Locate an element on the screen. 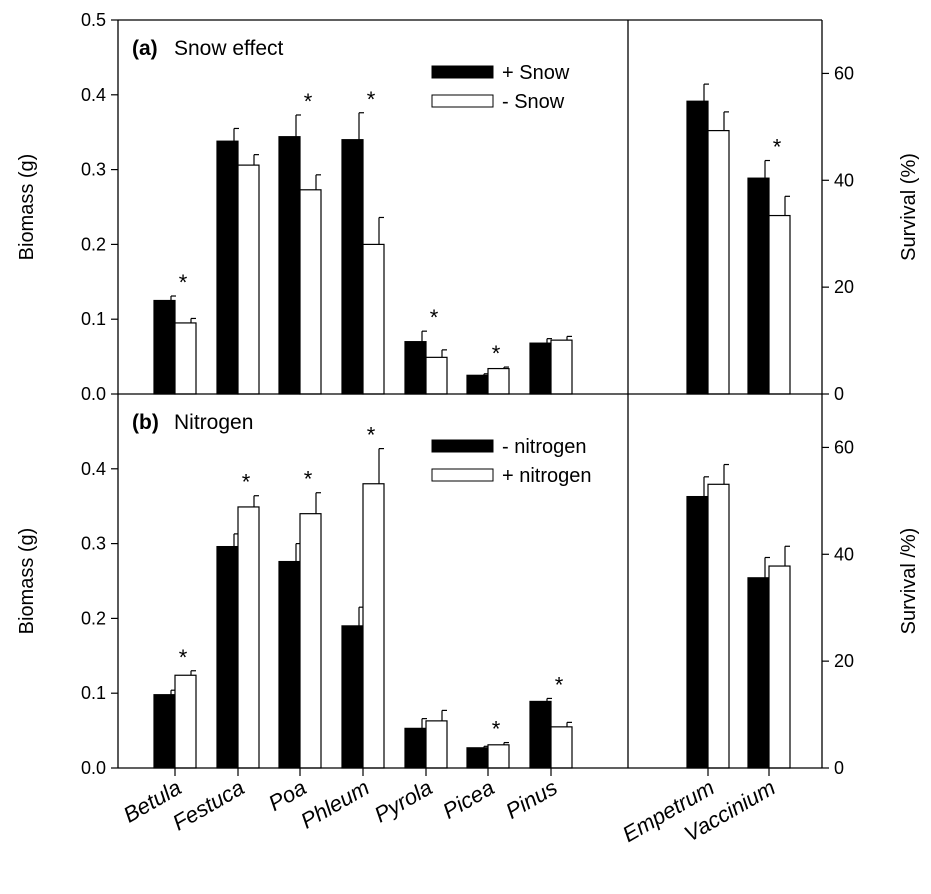 The image size is (931, 894). x-category-label: Festuca is located at coordinates (208, 805).